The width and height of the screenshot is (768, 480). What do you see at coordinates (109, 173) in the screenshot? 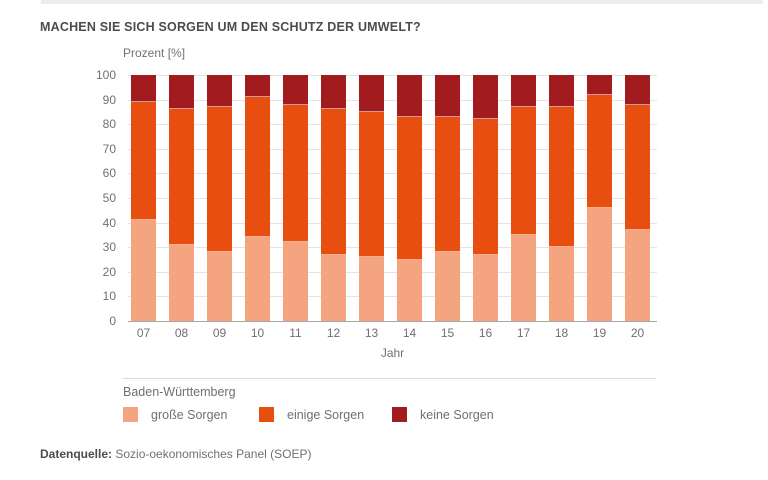
I see `y-tick-label-60: 60` at bounding box center [109, 173].